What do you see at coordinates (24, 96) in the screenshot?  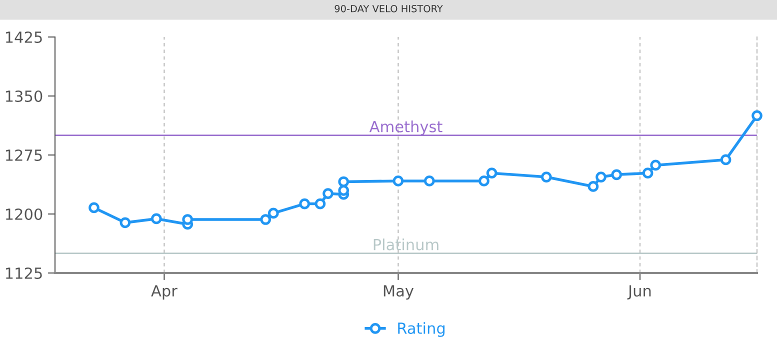 I see `y-tick-label: 1350` at bounding box center [24, 96].